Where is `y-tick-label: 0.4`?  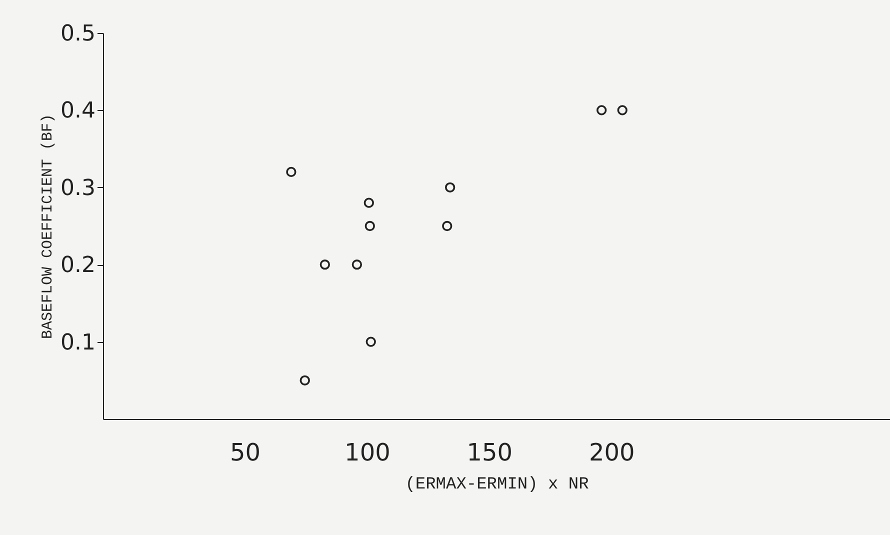
y-tick-label: 0.4 is located at coordinates (78, 111).